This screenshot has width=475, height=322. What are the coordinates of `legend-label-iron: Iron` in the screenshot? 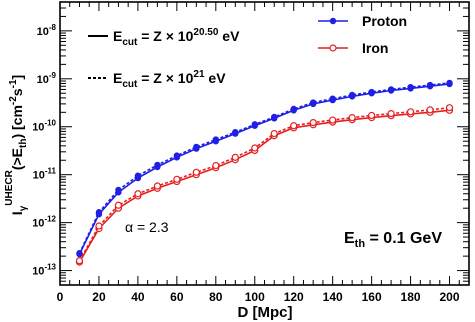 It's located at (375, 48).